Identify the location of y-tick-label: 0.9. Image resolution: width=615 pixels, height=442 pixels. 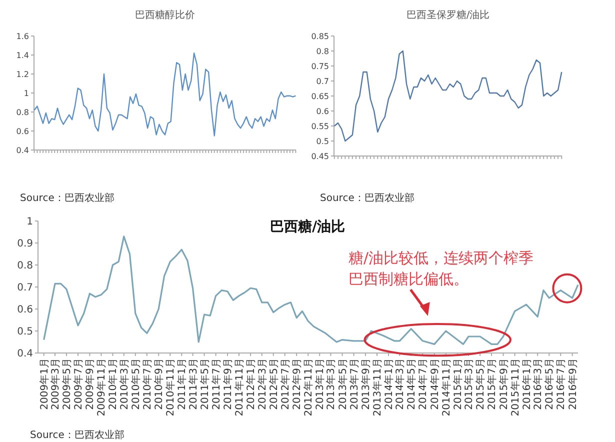
(25, 244).